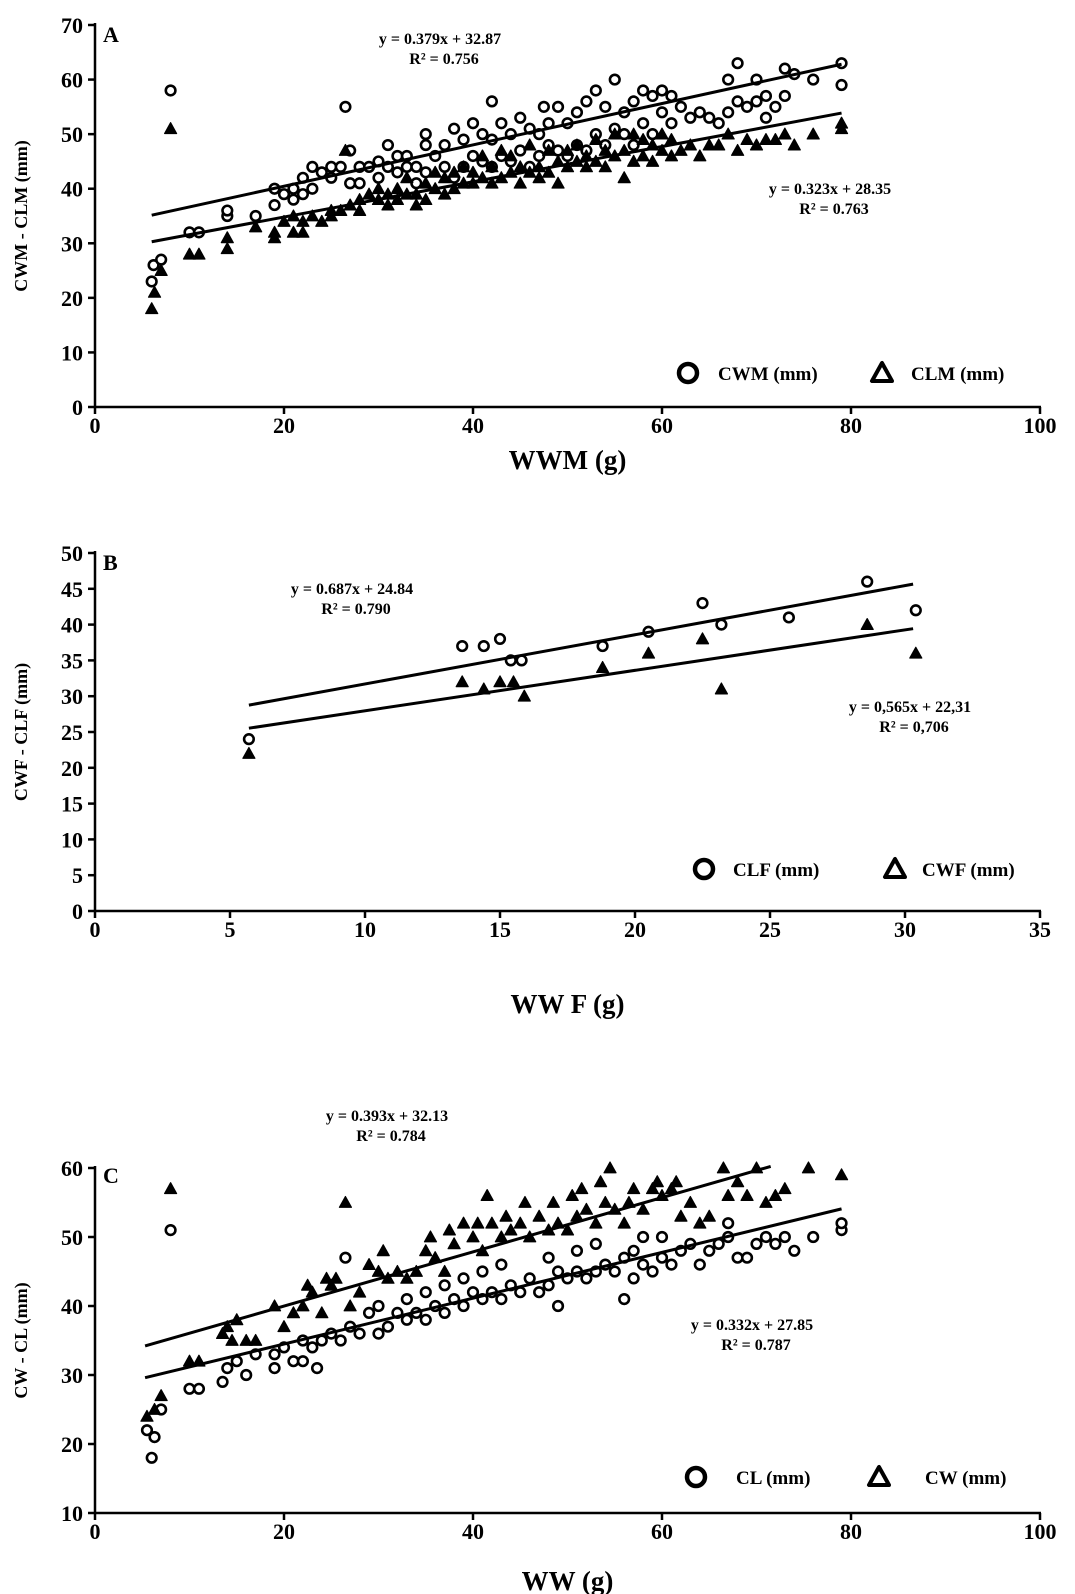 The image size is (1075, 1594). I want to click on regression-equation: y = 0.332x + 27.85, so click(752, 1325).